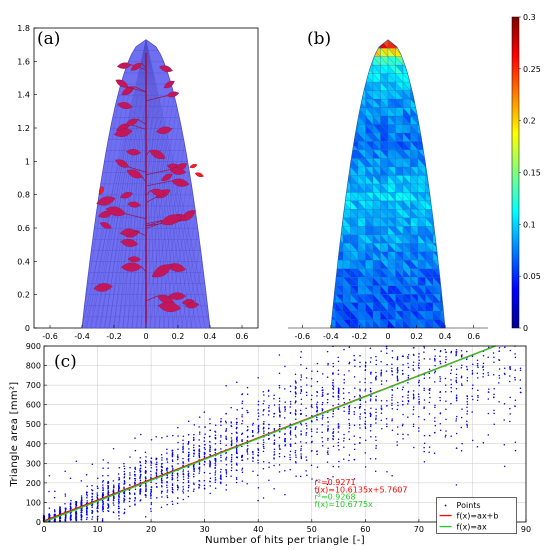 The height and width of the screenshot is (550, 548). Describe the element at coordinates (38, 522) in the screenshot. I see `panel-c-y-tick-label: 0` at that location.